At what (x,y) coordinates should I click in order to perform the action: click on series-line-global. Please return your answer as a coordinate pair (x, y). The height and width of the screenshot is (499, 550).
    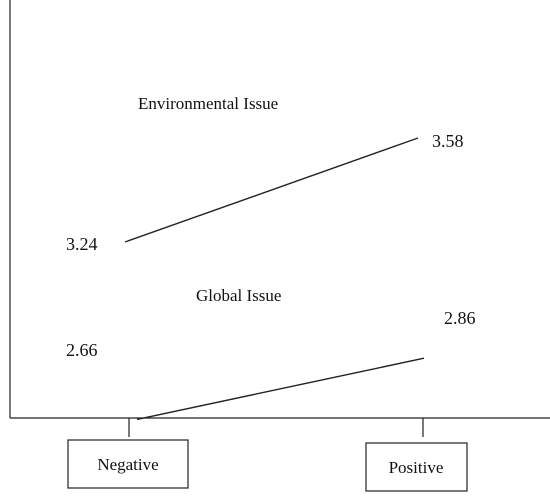
    Looking at the image, I should click on (280, 389).